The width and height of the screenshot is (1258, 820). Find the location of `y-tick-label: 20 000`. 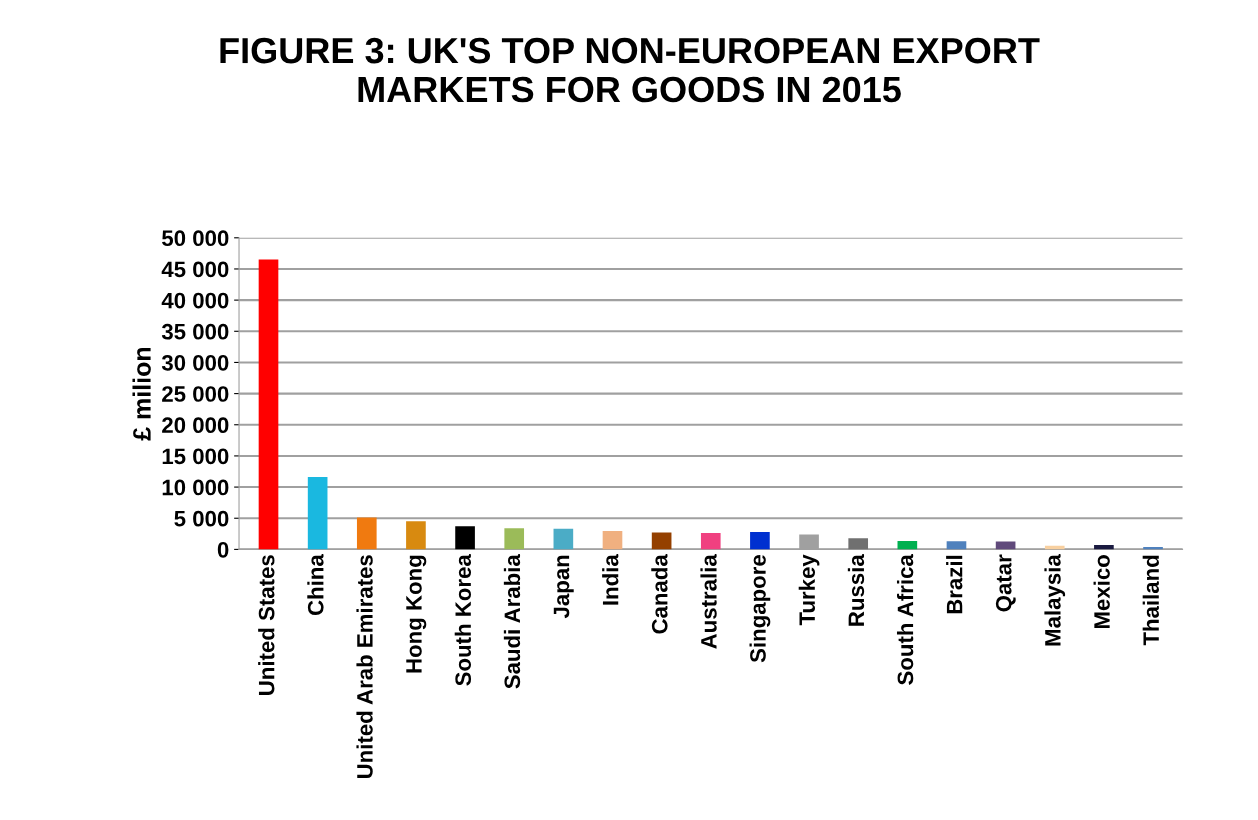

y-tick-label: 20 000 is located at coordinates (195, 425).